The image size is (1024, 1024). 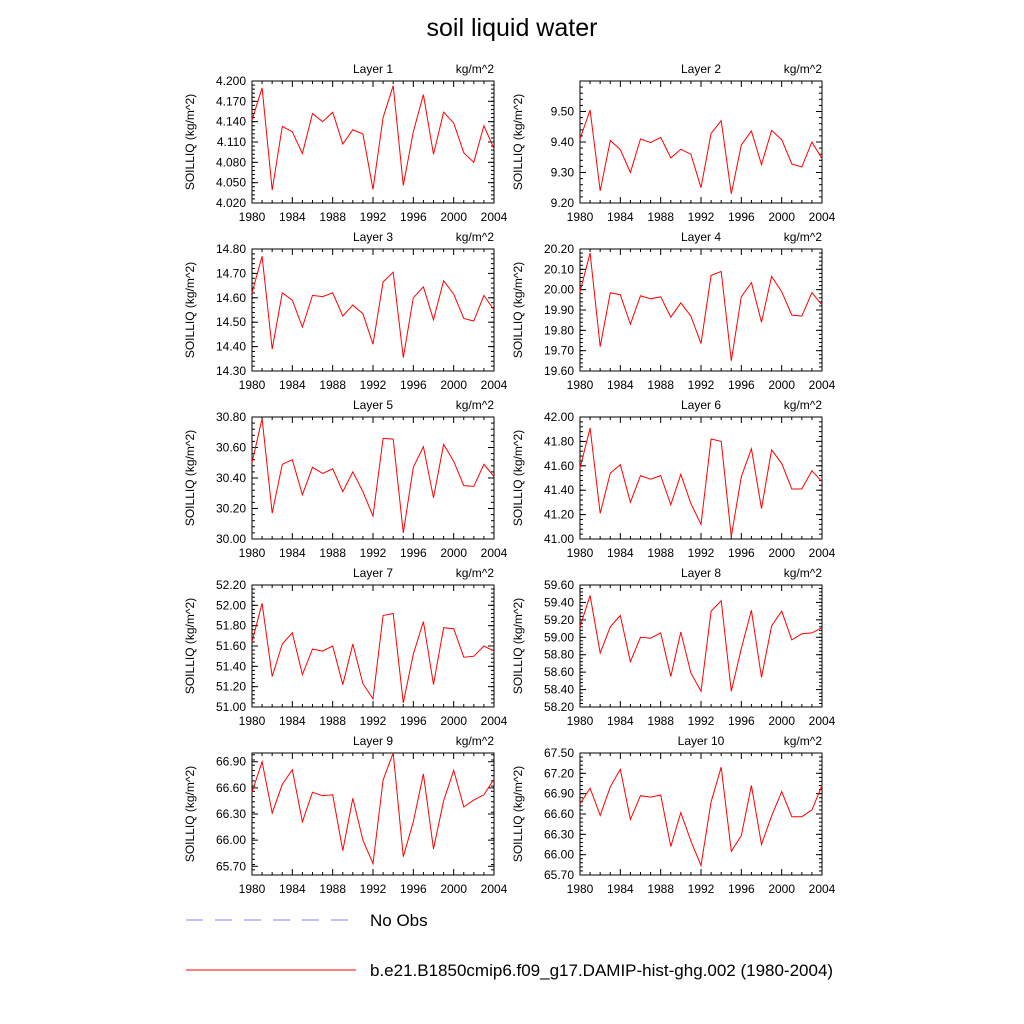 What do you see at coordinates (781, 889) in the screenshot?
I see `layer-10-xtick-label: 2000` at bounding box center [781, 889].